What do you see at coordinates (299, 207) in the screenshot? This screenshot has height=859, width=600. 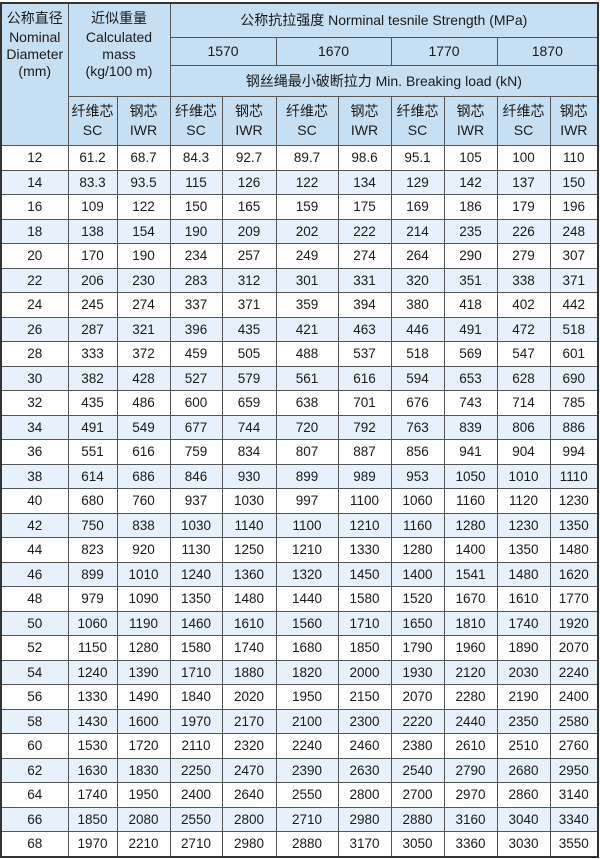 I see `table-row: 16 109 122 150 165 159 175 169 186 179 196` at bounding box center [299, 207].